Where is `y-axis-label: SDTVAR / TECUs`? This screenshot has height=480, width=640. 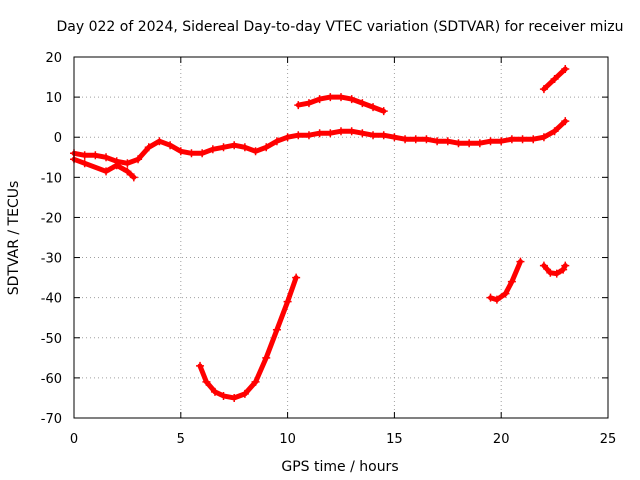 y-axis-label: SDTVAR / TECUs is located at coordinates (14, 238).